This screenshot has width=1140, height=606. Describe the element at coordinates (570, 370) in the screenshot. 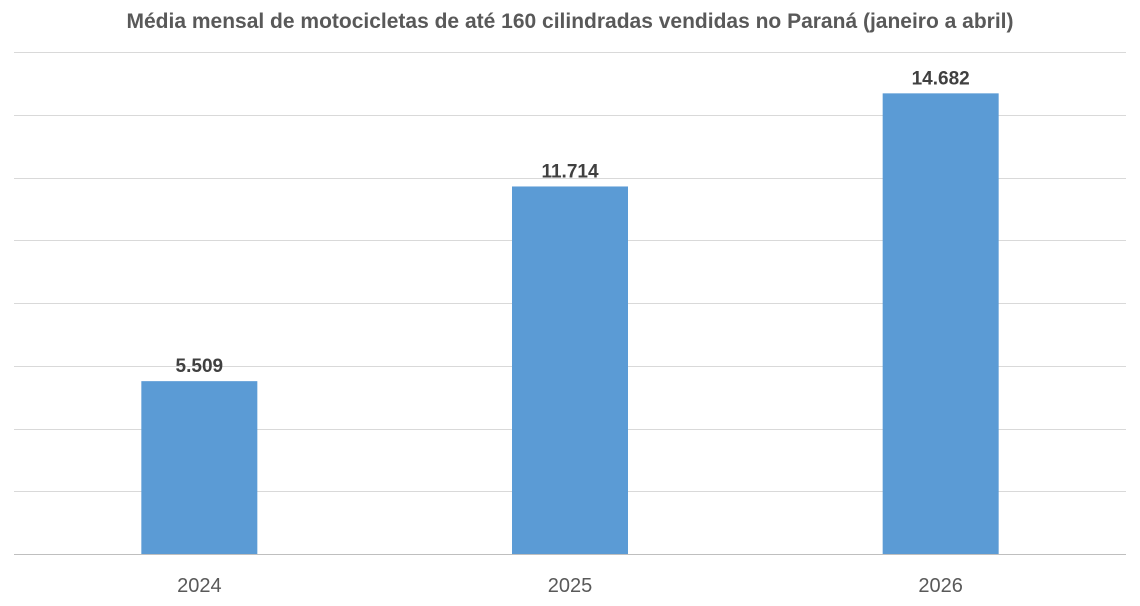

I see `bar-2025` at that location.